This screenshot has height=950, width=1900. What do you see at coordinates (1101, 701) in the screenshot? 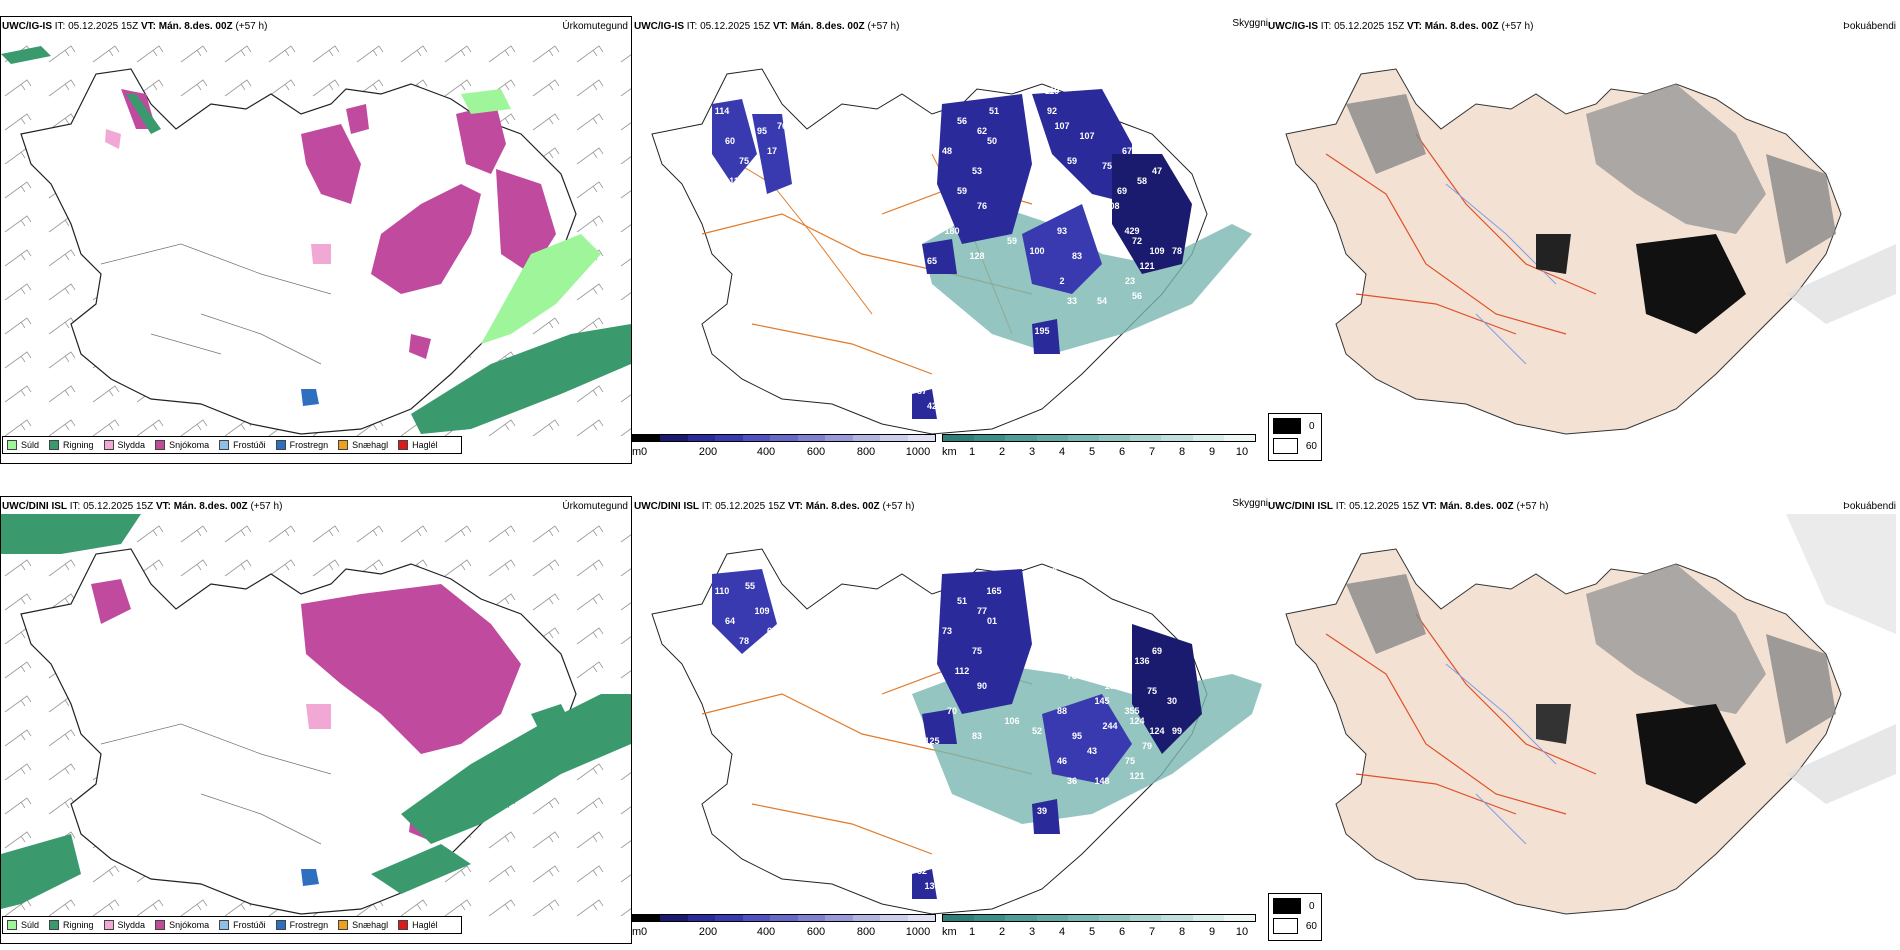
I see `ceiling-value-label: 145` at bounding box center [1101, 701].